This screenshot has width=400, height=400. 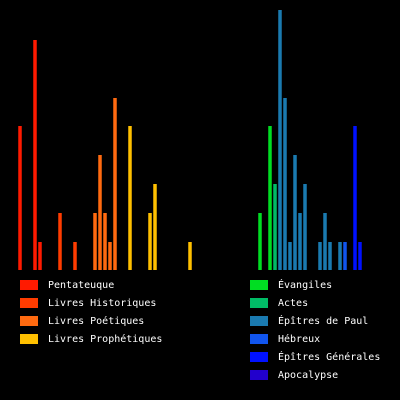 I want to click on legend-item: Apocalypse, so click(x=315, y=375).